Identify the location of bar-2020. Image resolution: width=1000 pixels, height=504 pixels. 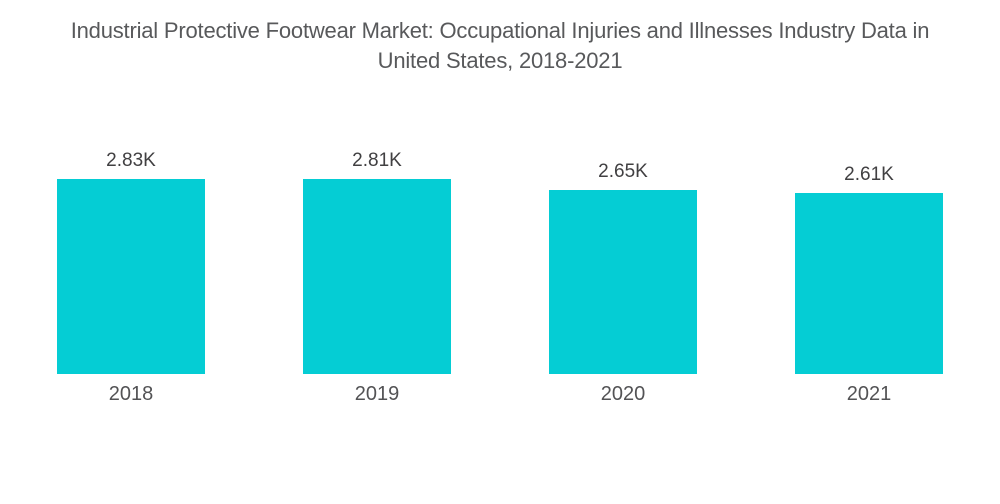
(623, 282).